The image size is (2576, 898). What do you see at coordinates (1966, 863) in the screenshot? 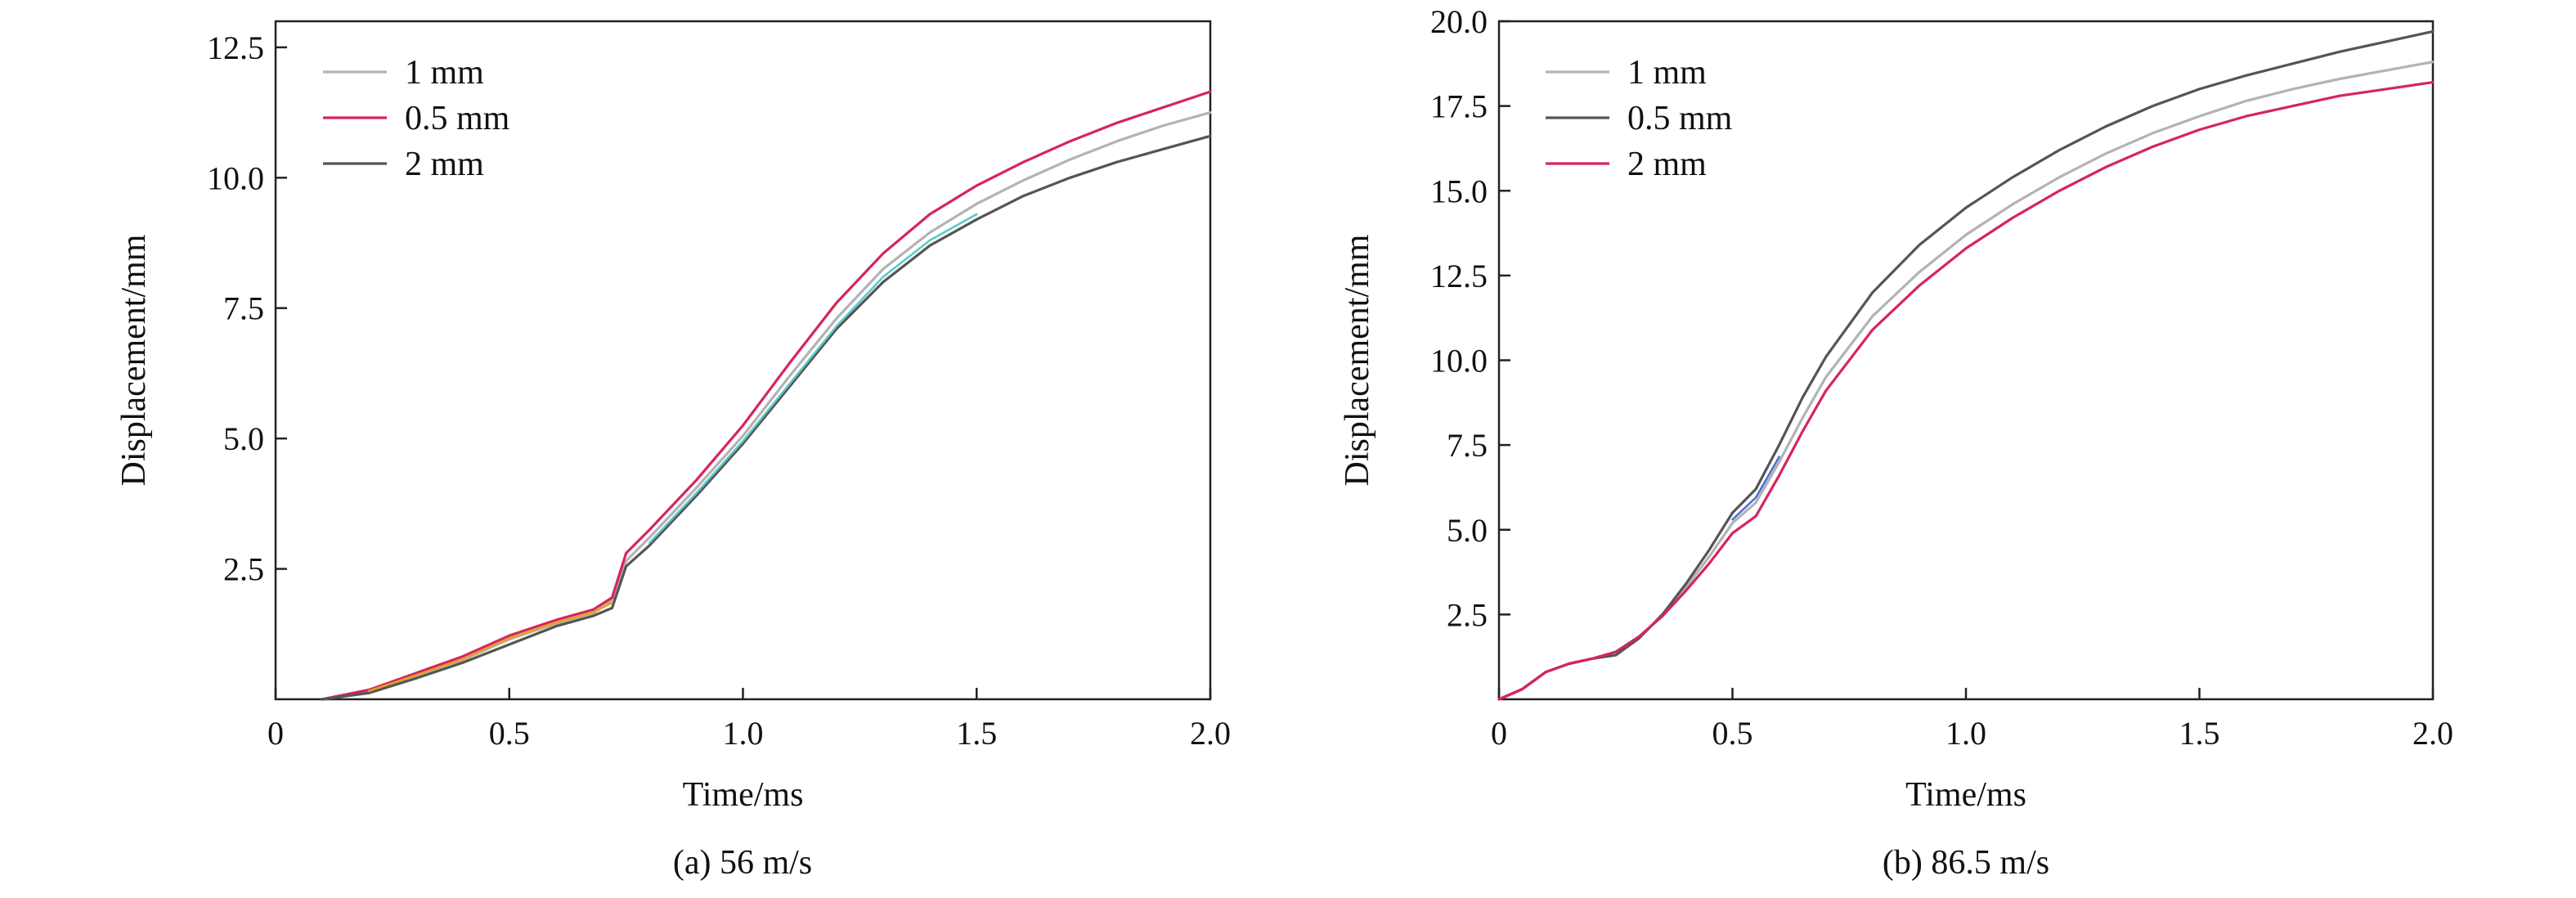
I see `panel-caption: (b) 86.5 m/s` at bounding box center [1966, 863].